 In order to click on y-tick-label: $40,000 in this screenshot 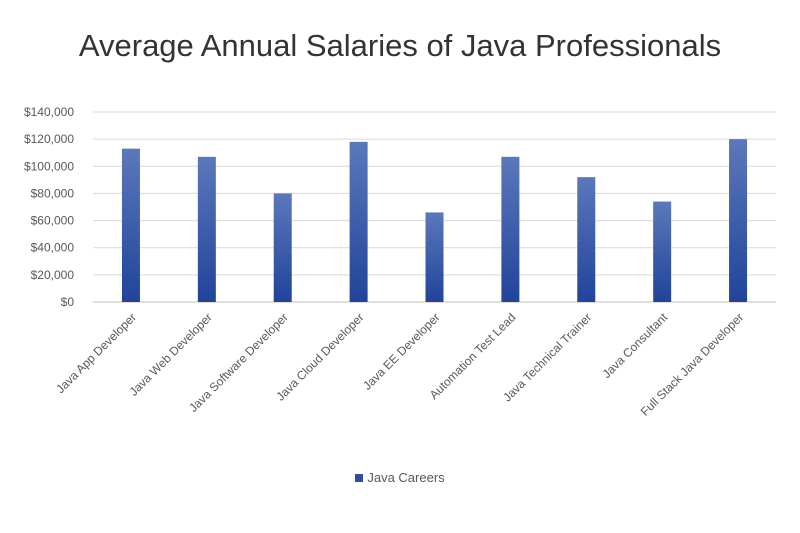, I will do `click(53, 248)`.